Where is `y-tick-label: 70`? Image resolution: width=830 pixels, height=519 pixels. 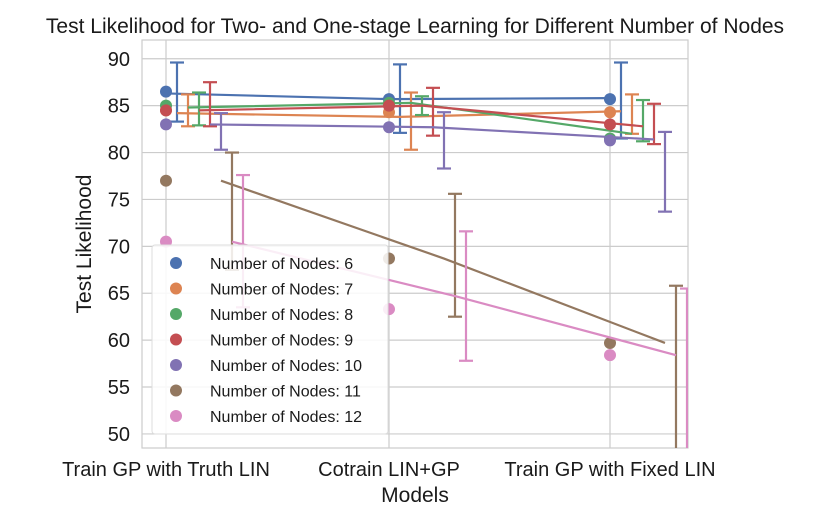 y-tick-label: 70 is located at coordinates (119, 247).